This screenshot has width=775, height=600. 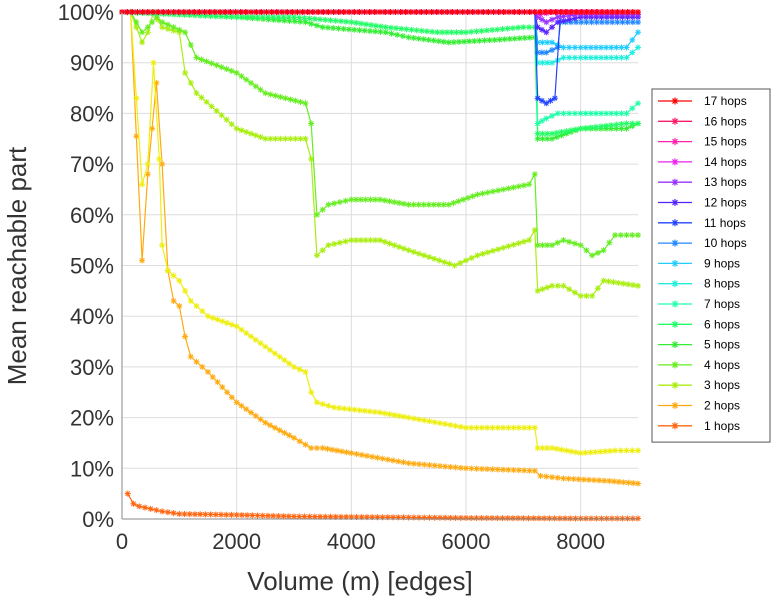 I want to click on legend-marker, so click(x=675, y=223).